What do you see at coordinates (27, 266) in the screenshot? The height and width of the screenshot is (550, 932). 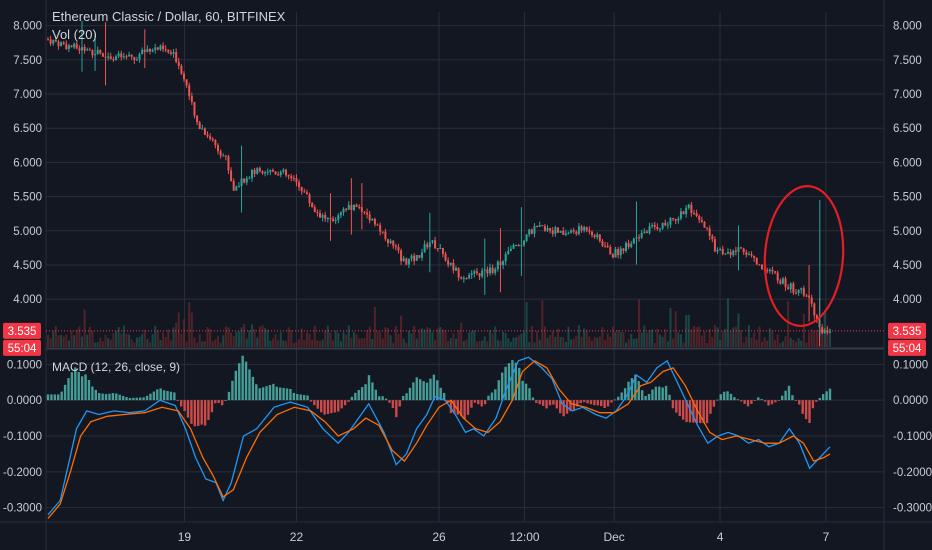 I see `price-axis-label-left: 4.500` at bounding box center [27, 266].